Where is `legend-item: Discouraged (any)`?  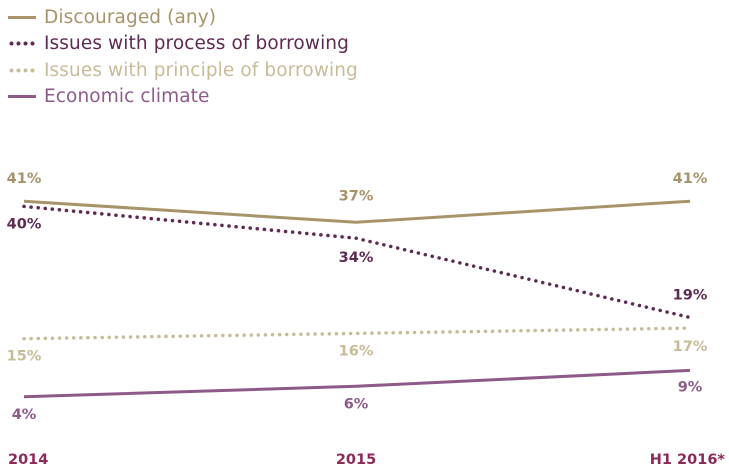
legend-item: Discouraged (any) is located at coordinates (183, 17).